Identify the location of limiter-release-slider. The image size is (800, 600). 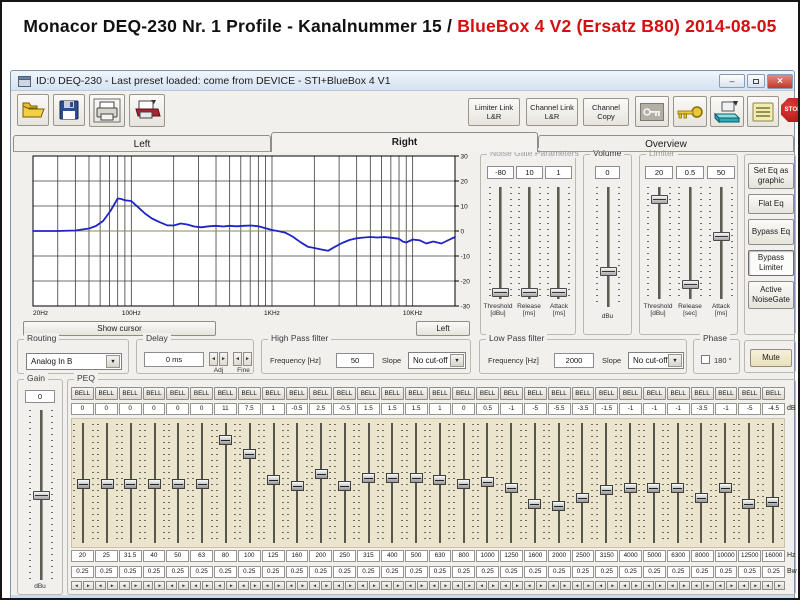
(690, 243).